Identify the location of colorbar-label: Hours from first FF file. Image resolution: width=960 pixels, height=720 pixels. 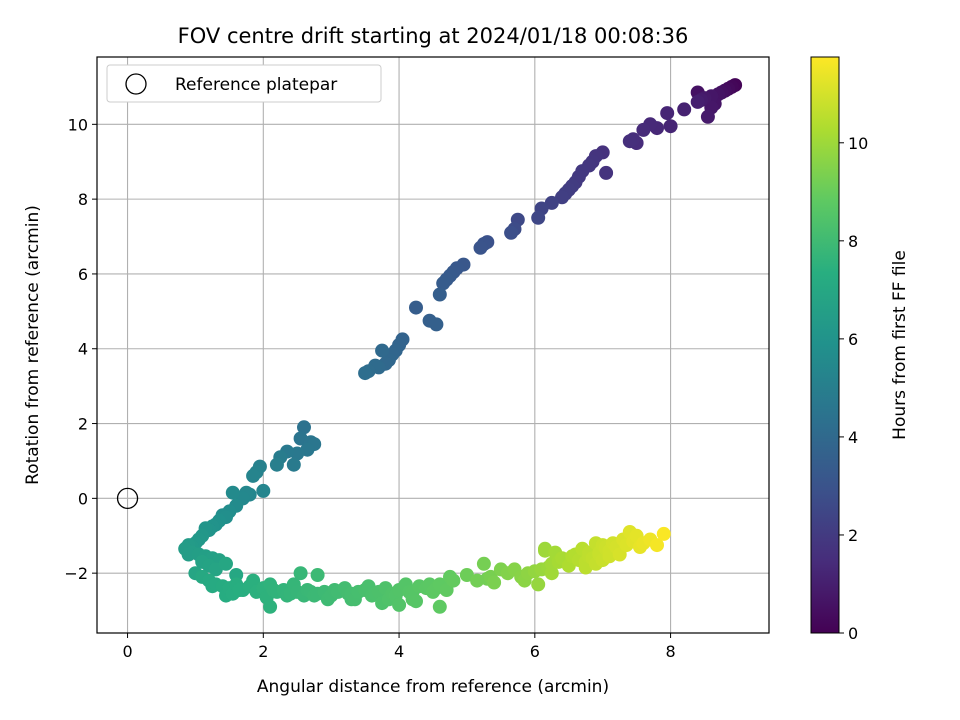
(900, 345).